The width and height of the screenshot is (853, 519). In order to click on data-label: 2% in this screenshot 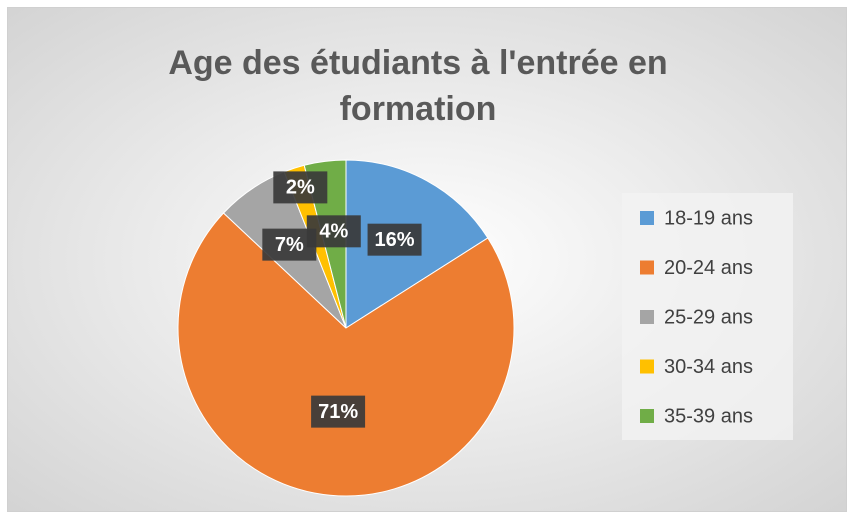, I will do `click(300, 188)`.